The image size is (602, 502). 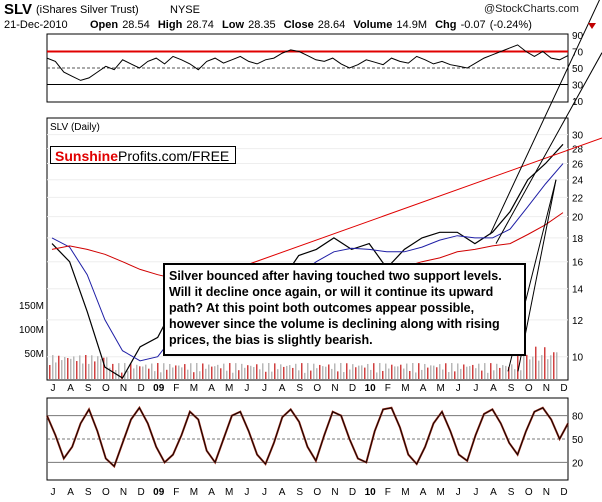 I want to click on x-axis-price: J A S O N D 09 F M A M J J A S O N D 10 F M A M J J A S O N D, so click(x=309, y=388).